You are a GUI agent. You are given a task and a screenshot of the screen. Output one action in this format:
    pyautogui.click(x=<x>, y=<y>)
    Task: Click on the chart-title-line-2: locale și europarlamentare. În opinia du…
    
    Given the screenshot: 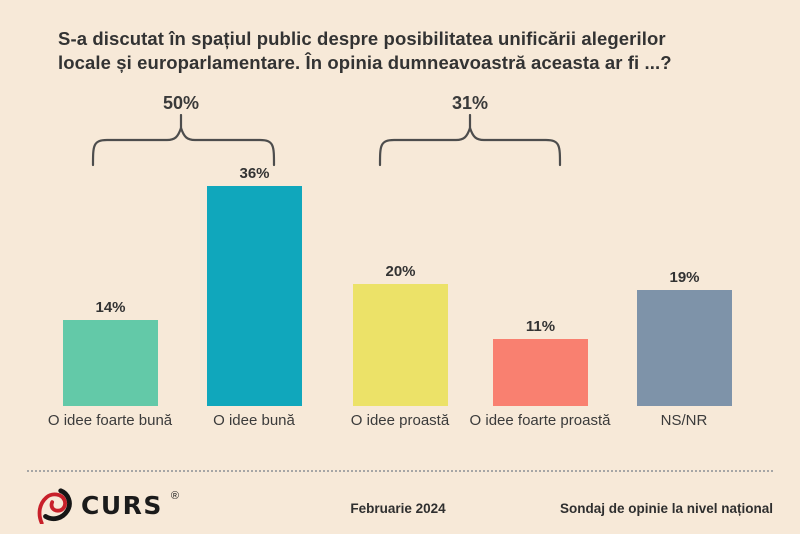 What is the action you would take?
    pyautogui.click(x=365, y=62)
    